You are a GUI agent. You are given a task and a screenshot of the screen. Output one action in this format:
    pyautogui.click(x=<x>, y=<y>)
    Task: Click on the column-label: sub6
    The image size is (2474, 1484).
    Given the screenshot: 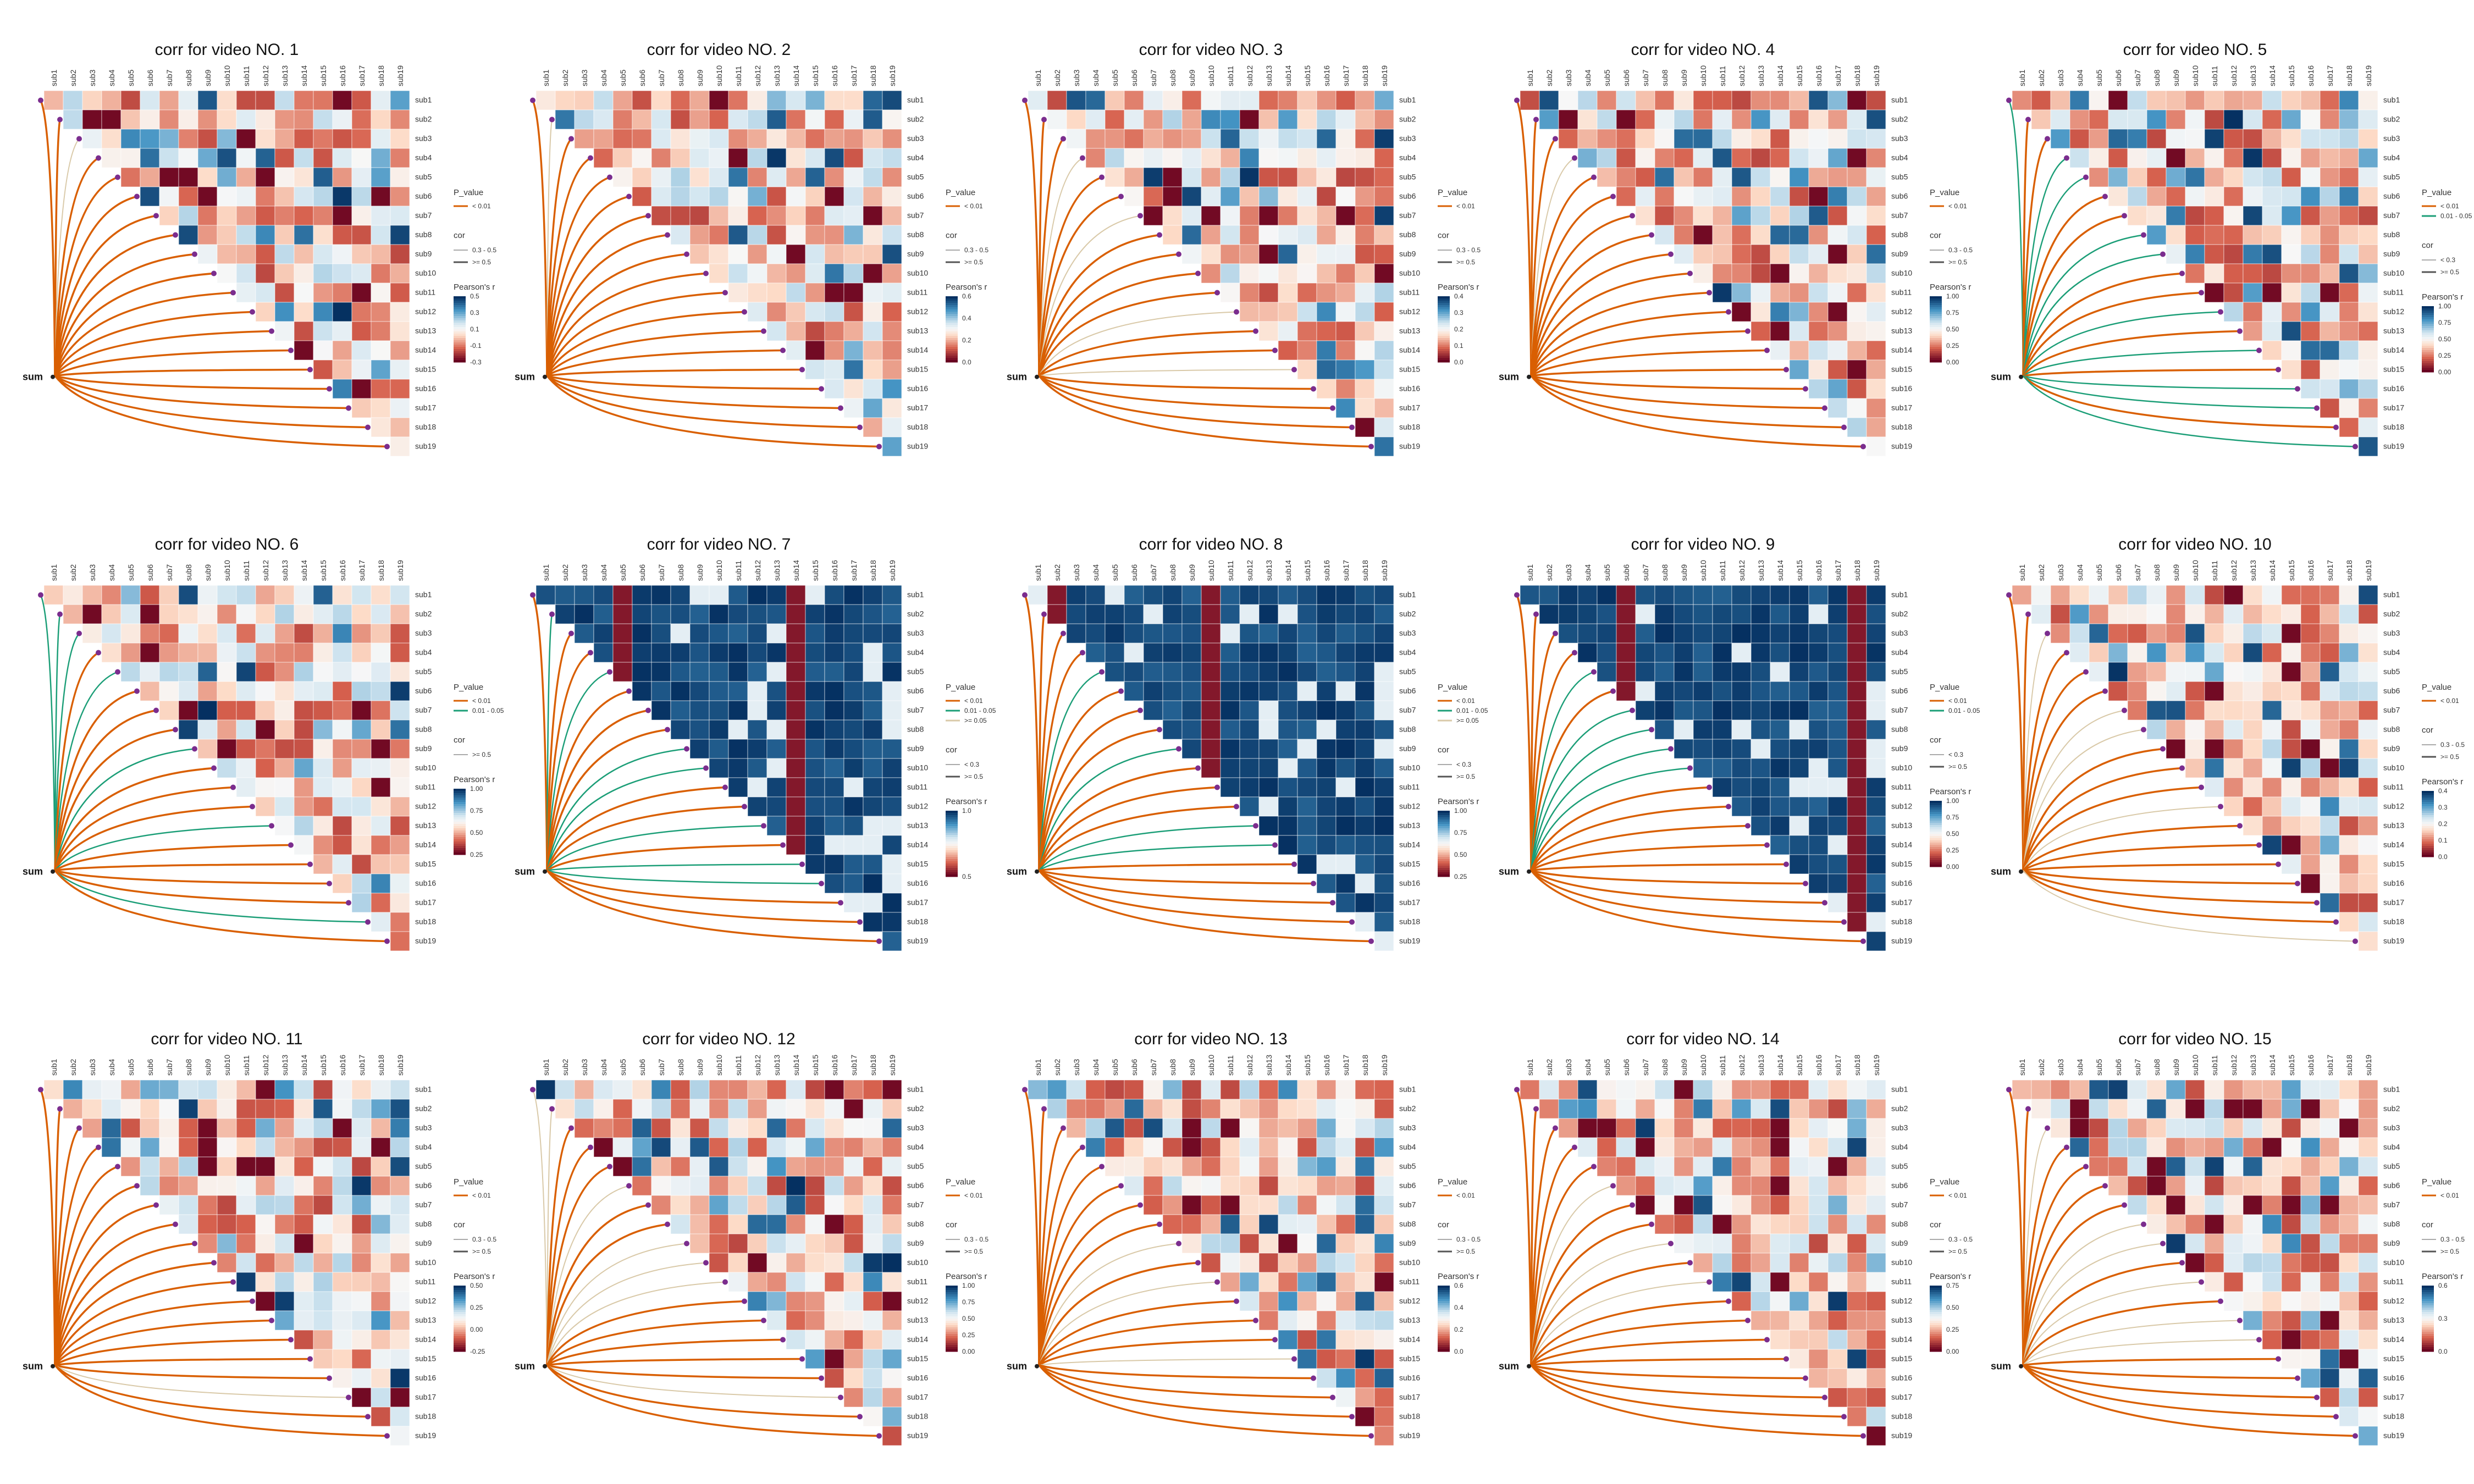 What is the action you would take?
    pyautogui.click(x=2119, y=1067)
    